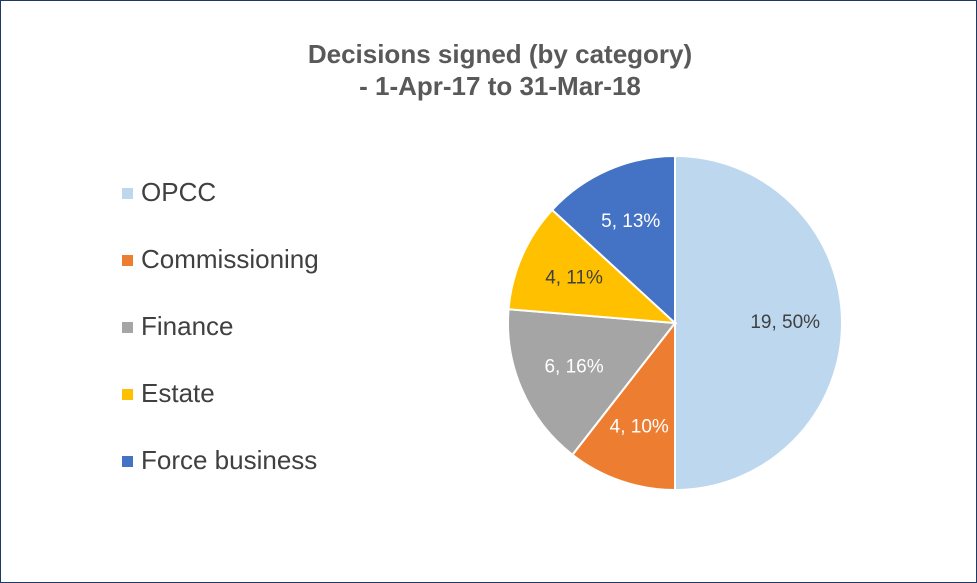 Image resolution: width=977 pixels, height=583 pixels. Describe the element at coordinates (785, 322) in the screenshot. I see `data-label: 19, 50%` at that location.